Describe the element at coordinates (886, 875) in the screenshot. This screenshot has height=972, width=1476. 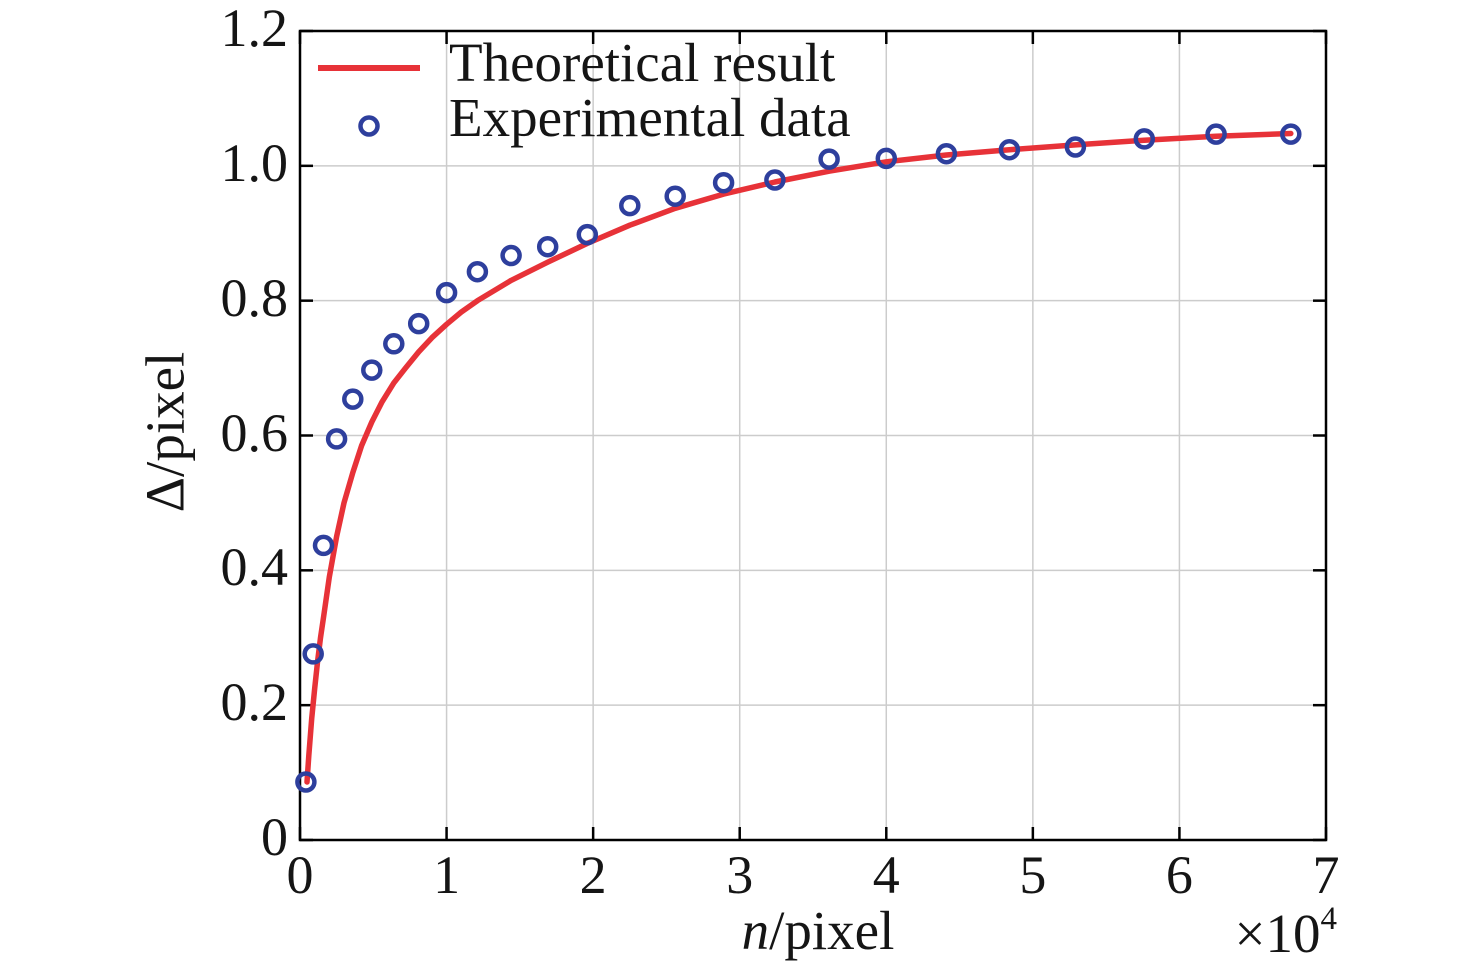
I see `x-tick-label: 4` at that location.